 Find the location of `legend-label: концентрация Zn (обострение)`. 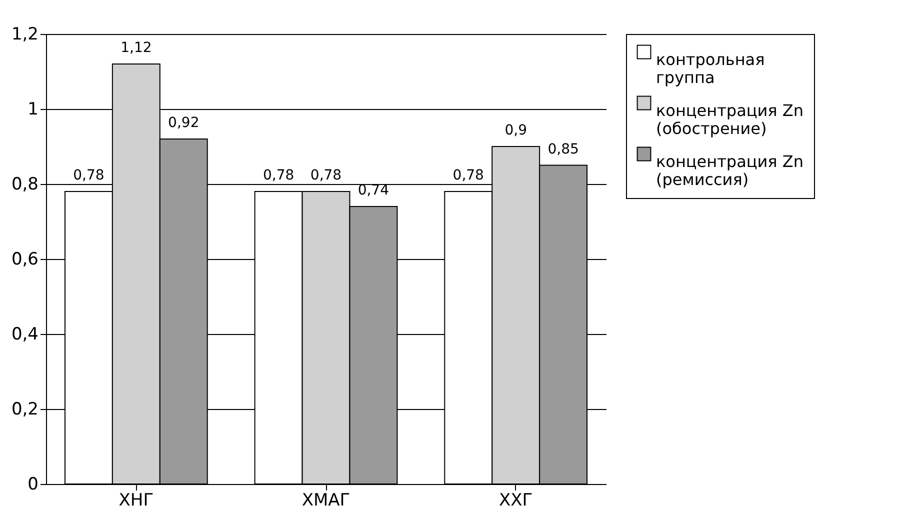

legend-label: концентрация Zn (обострение) is located at coordinates (730, 119).